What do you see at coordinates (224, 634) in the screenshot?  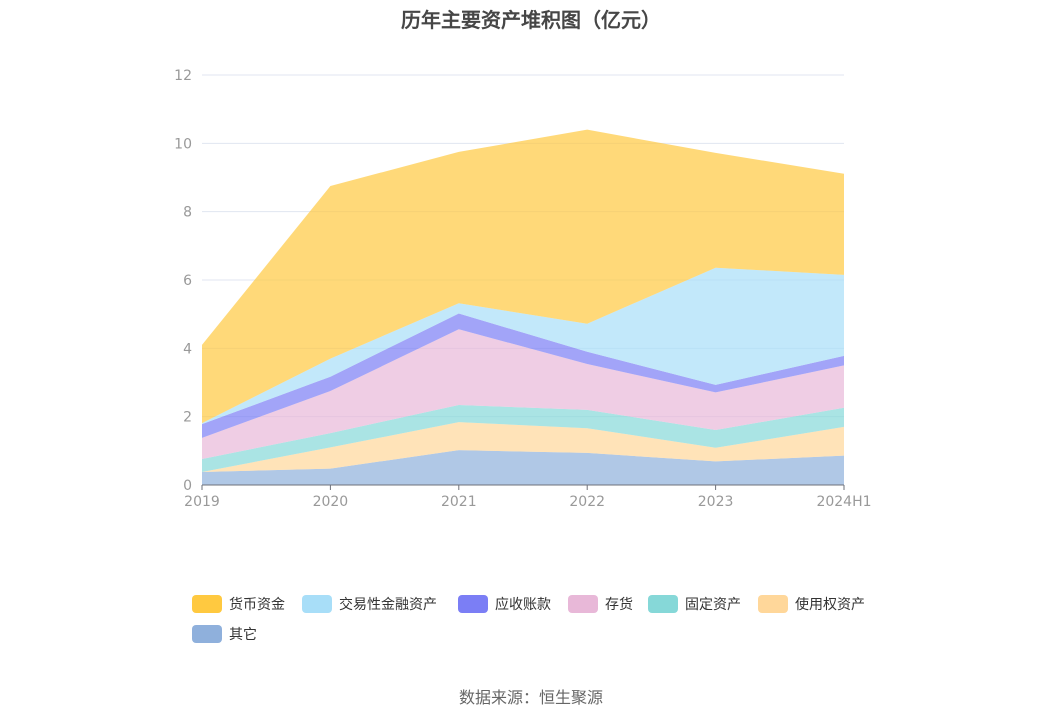 I see `legend-item: 其它` at bounding box center [224, 634].